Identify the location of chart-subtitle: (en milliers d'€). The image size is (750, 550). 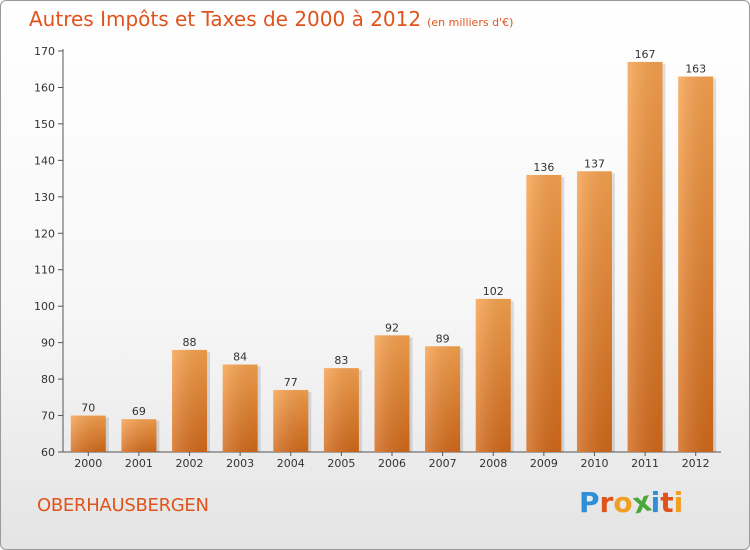
(470, 22).